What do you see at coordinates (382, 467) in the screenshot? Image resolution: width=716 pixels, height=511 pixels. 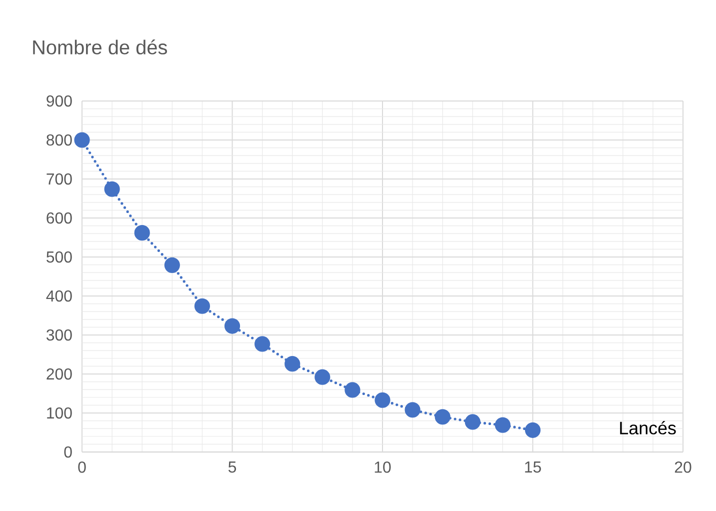 I see `x-tick-label: 10` at bounding box center [382, 467].